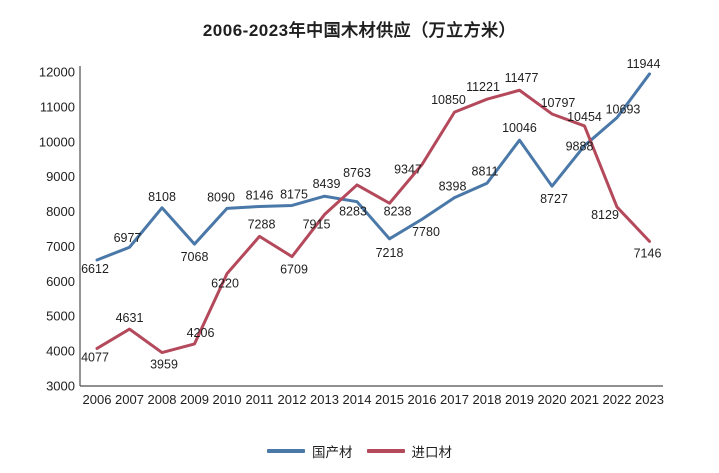  Describe the element at coordinates (357, 173) in the screenshot. I see `imported-point-label: 8763` at that location.